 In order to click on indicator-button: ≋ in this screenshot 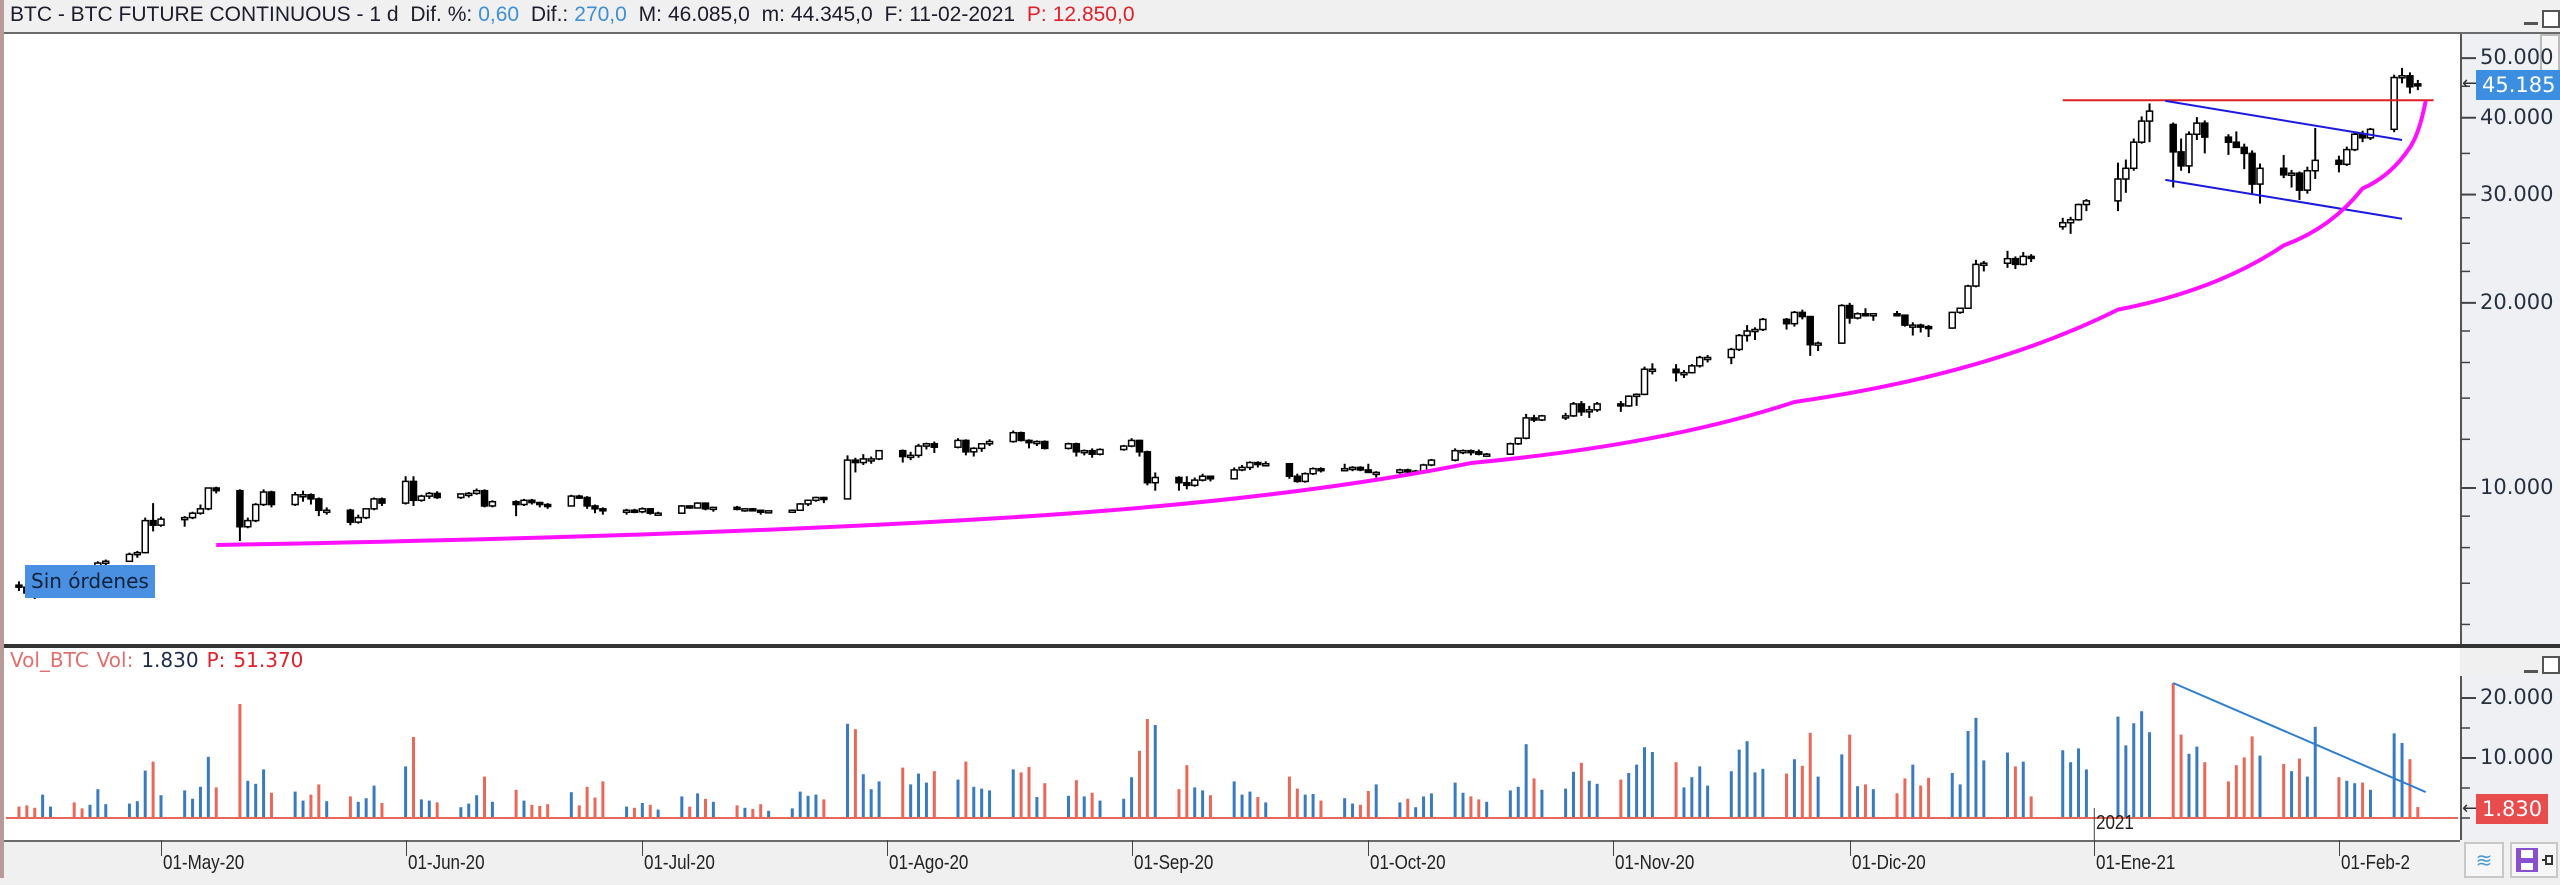, I will do `click(2484, 860)`.